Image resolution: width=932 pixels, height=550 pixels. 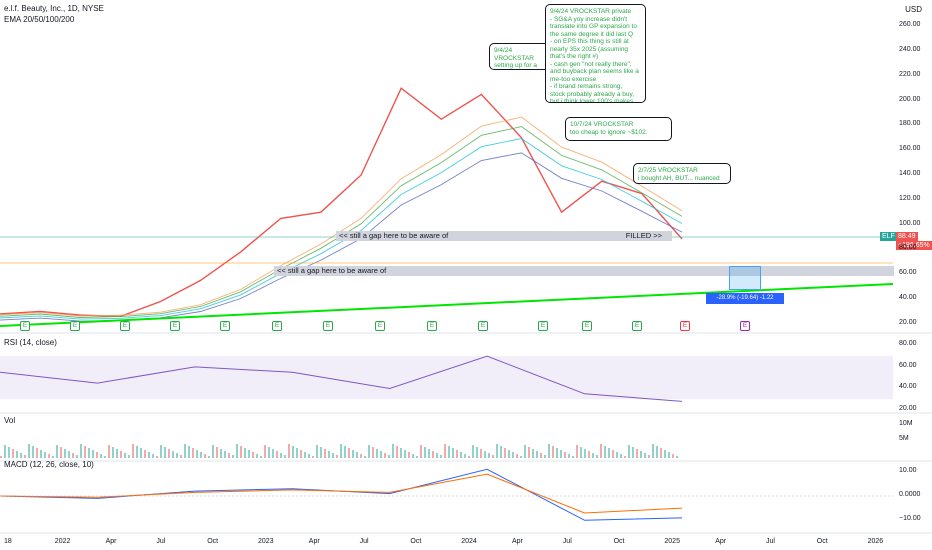 What do you see at coordinates (770, 541) in the screenshot?
I see `time-tick-15: Jul` at bounding box center [770, 541].